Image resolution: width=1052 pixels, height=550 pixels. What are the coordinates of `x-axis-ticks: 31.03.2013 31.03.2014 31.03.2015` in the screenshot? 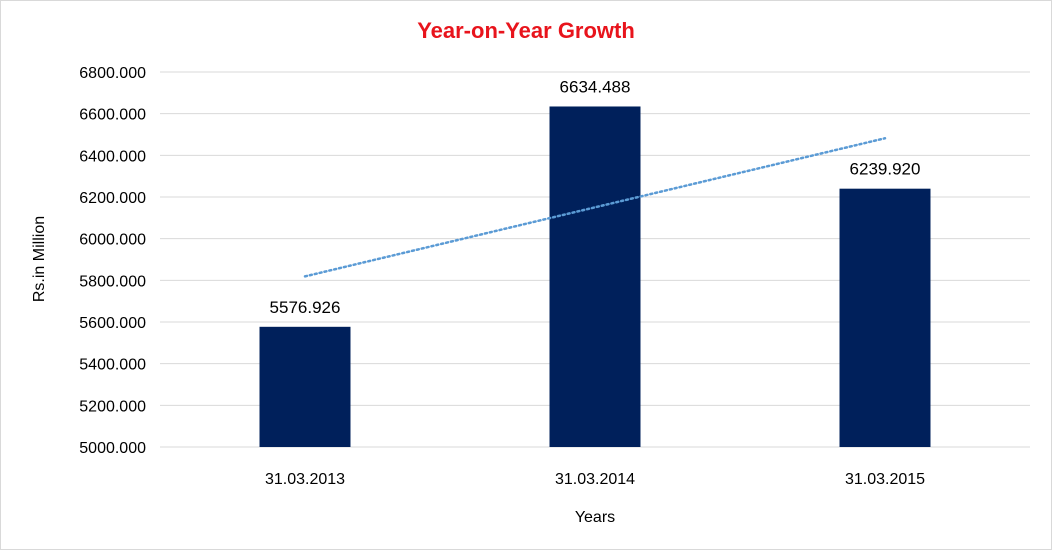 It's located at (595, 479).